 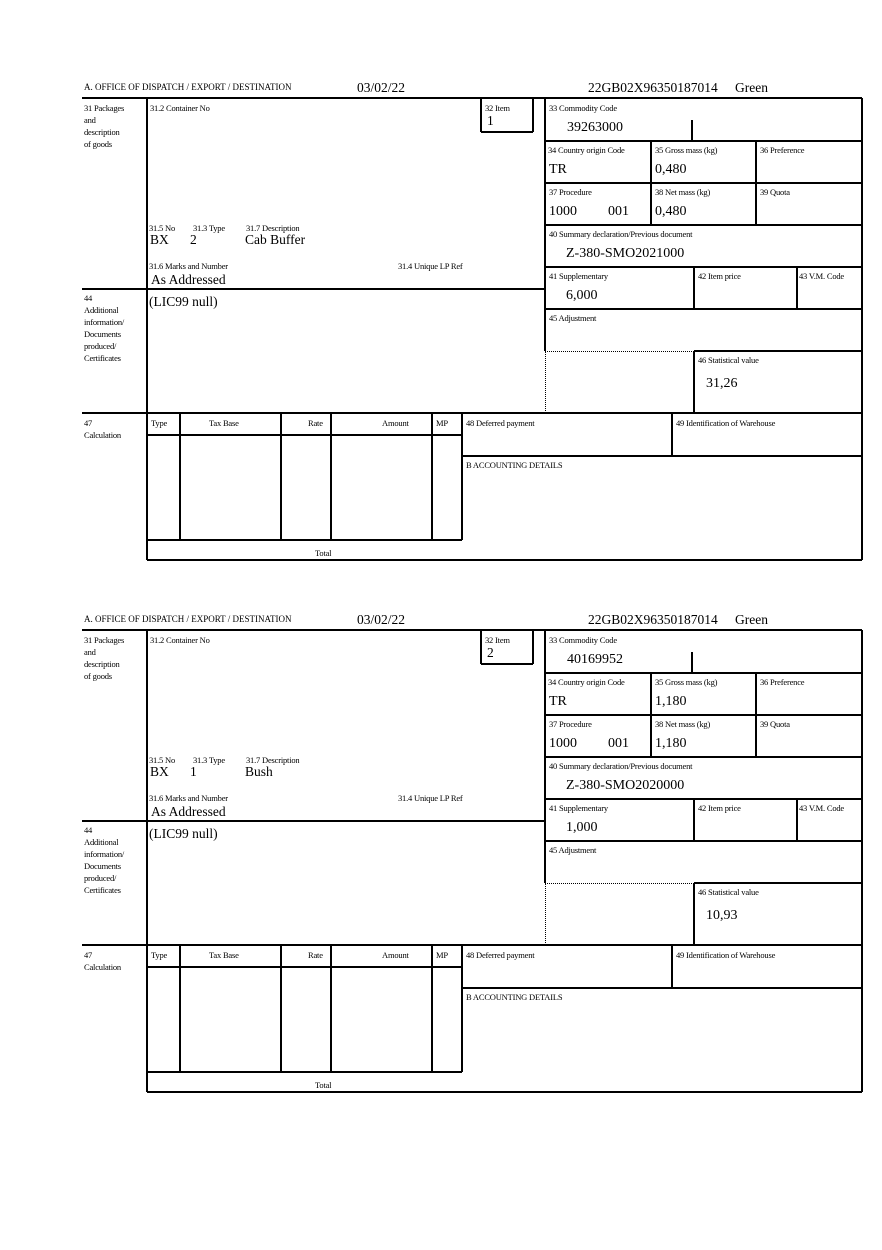 What do you see at coordinates (490, 652) in the screenshot?
I see `item-number: 2` at bounding box center [490, 652].